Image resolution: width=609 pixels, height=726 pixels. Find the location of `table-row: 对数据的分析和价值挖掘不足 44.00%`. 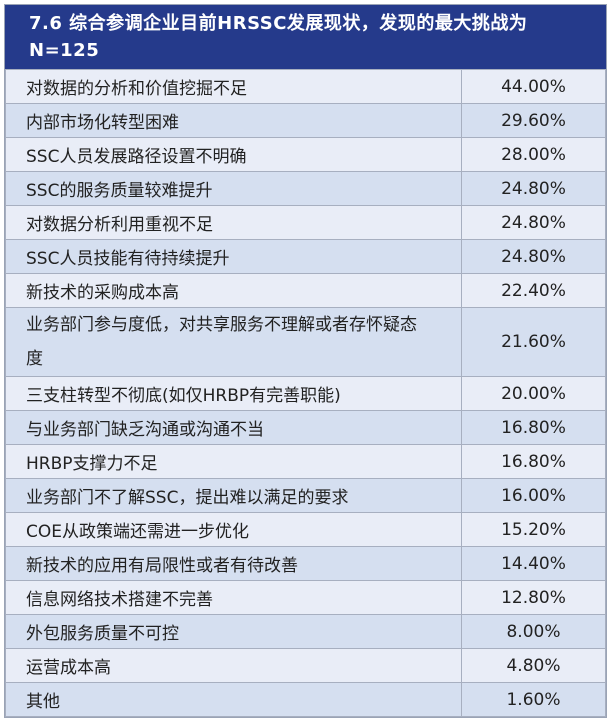

table-row: 对数据的分析和价值挖掘不足 44.00% is located at coordinates (305, 86).